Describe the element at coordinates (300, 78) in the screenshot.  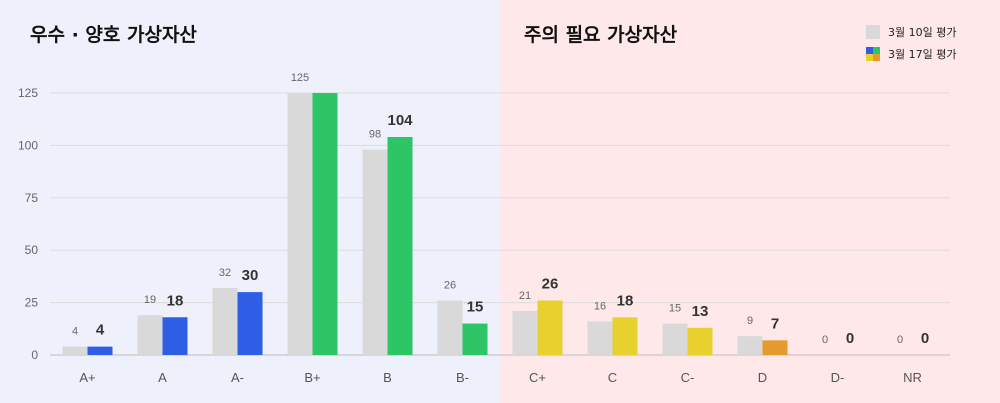
I see `data-label-previous: 125` at that location.